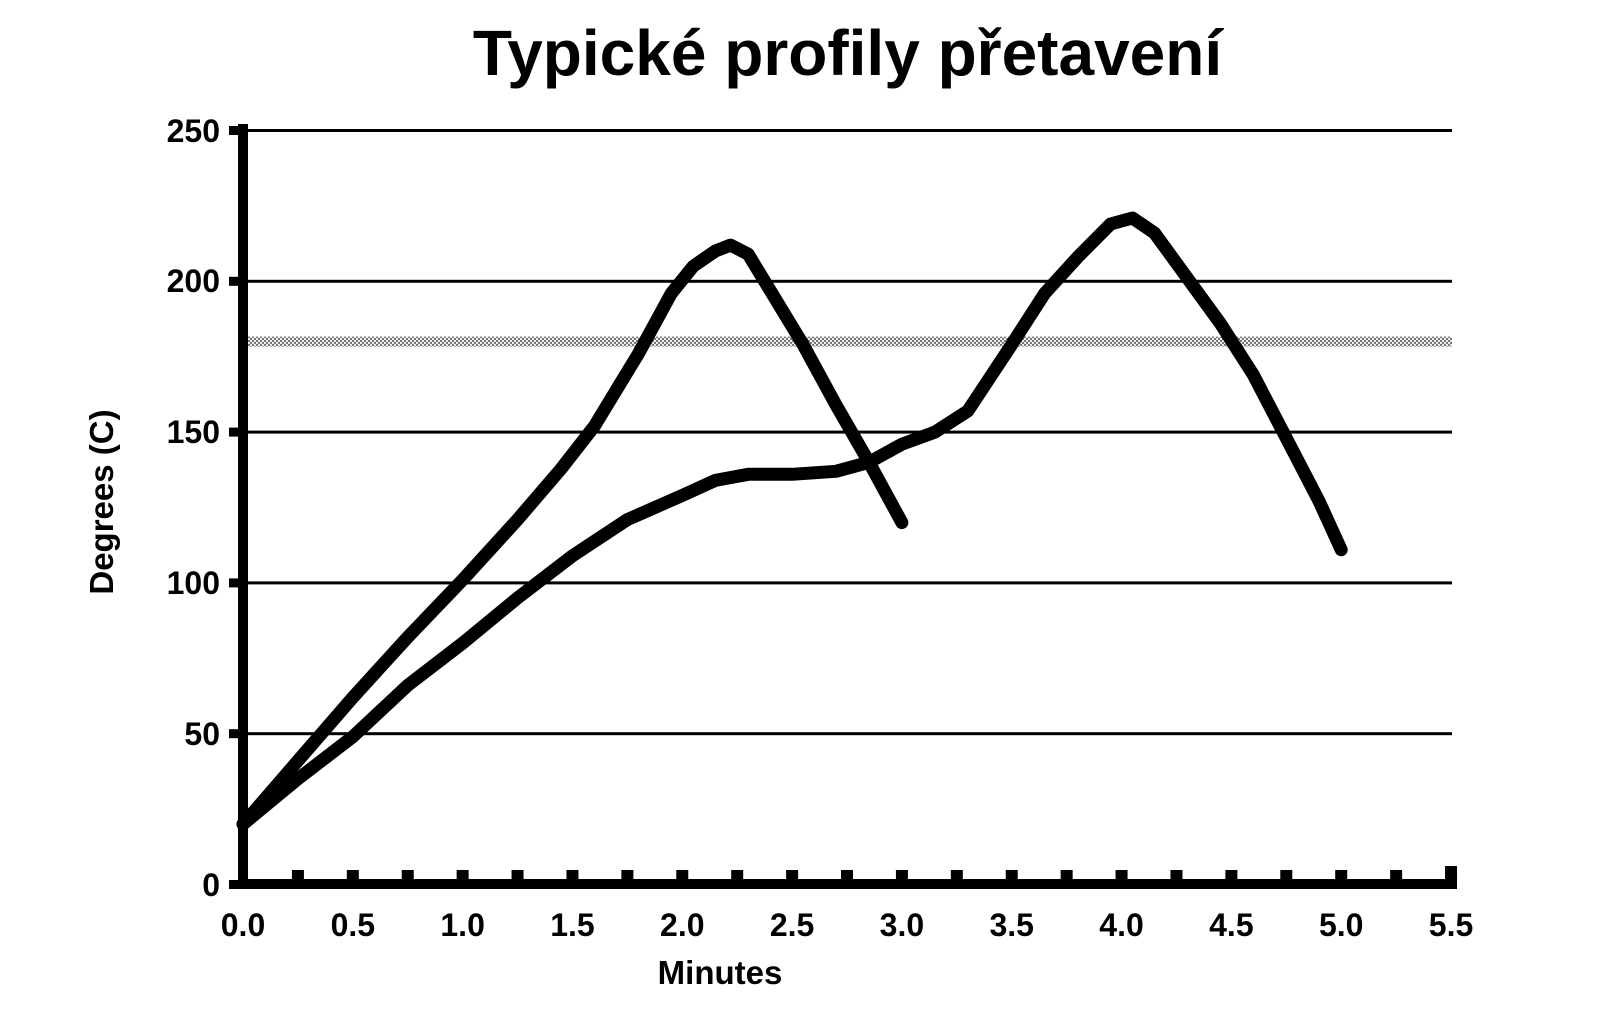 Image resolution: width=1612 pixels, height=1031 pixels. What do you see at coordinates (1341, 925) in the screenshot?
I see `x-tick-label: 5.0` at bounding box center [1341, 925].